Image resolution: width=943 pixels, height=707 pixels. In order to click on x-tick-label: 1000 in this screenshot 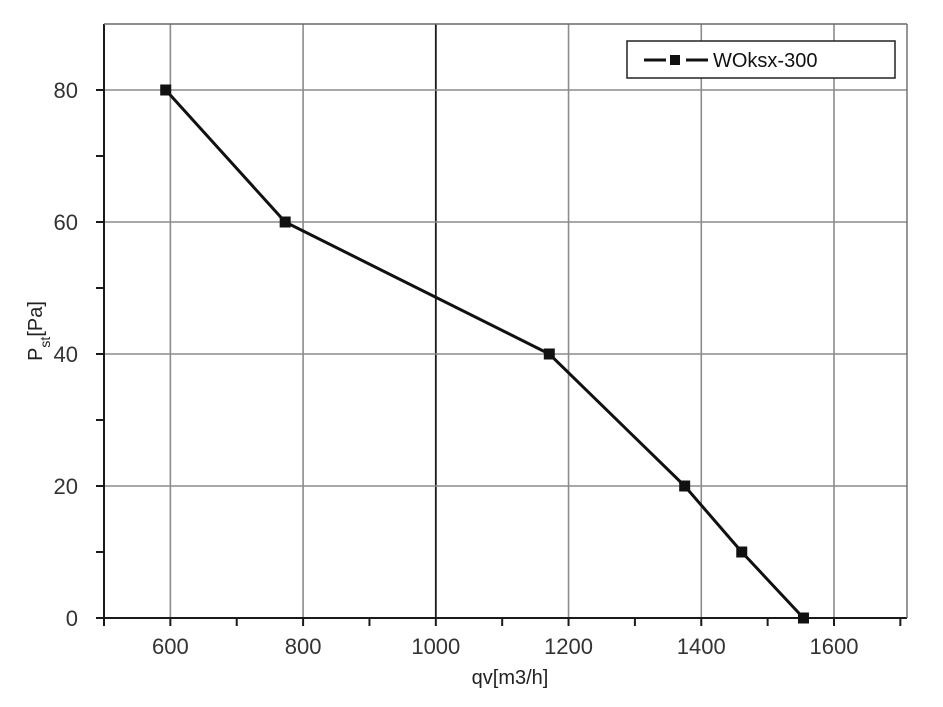, I will do `click(435, 646)`.